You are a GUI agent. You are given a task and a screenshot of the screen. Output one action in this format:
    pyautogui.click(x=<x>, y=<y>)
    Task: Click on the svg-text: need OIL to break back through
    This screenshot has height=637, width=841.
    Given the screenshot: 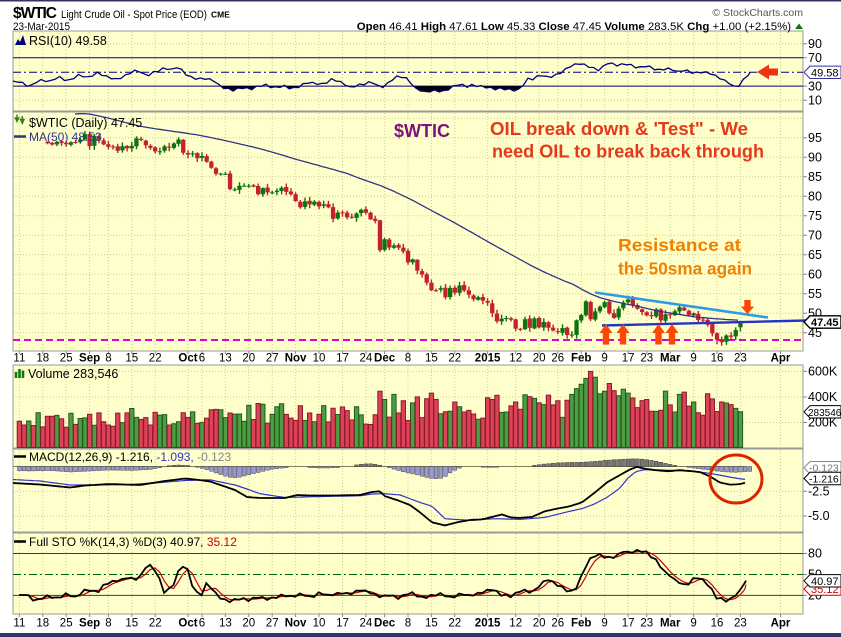 What is the action you would take?
    pyautogui.click(x=628, y=152)
    